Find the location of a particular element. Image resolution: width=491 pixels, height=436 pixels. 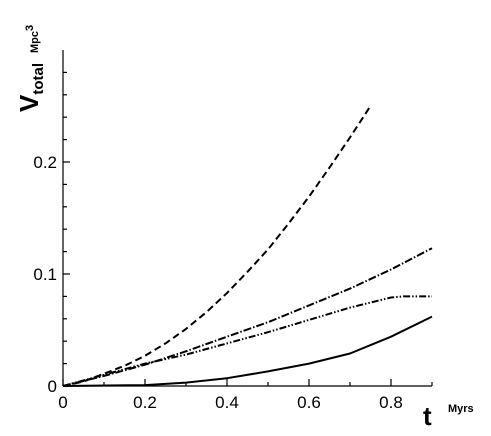

y-axis-title: Vtotal Mpc3 is located at coordinates (30, 68).